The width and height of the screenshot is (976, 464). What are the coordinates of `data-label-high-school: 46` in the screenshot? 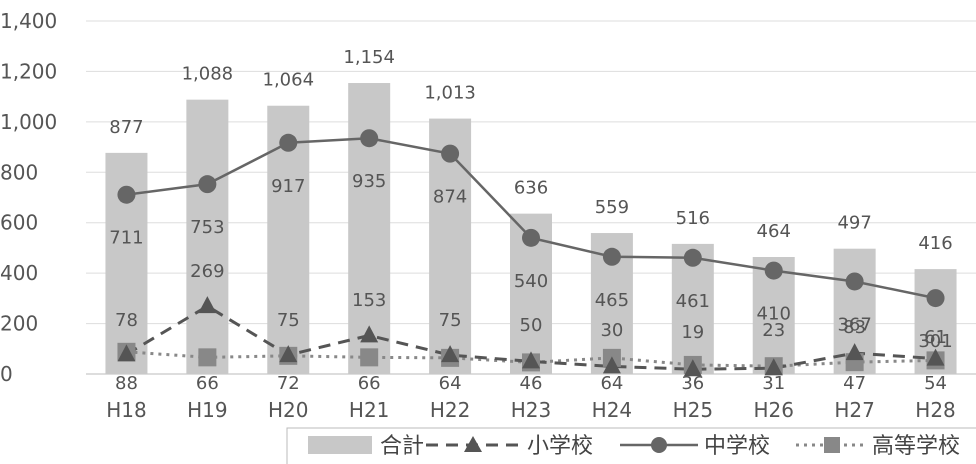 It's located at (531, 383).